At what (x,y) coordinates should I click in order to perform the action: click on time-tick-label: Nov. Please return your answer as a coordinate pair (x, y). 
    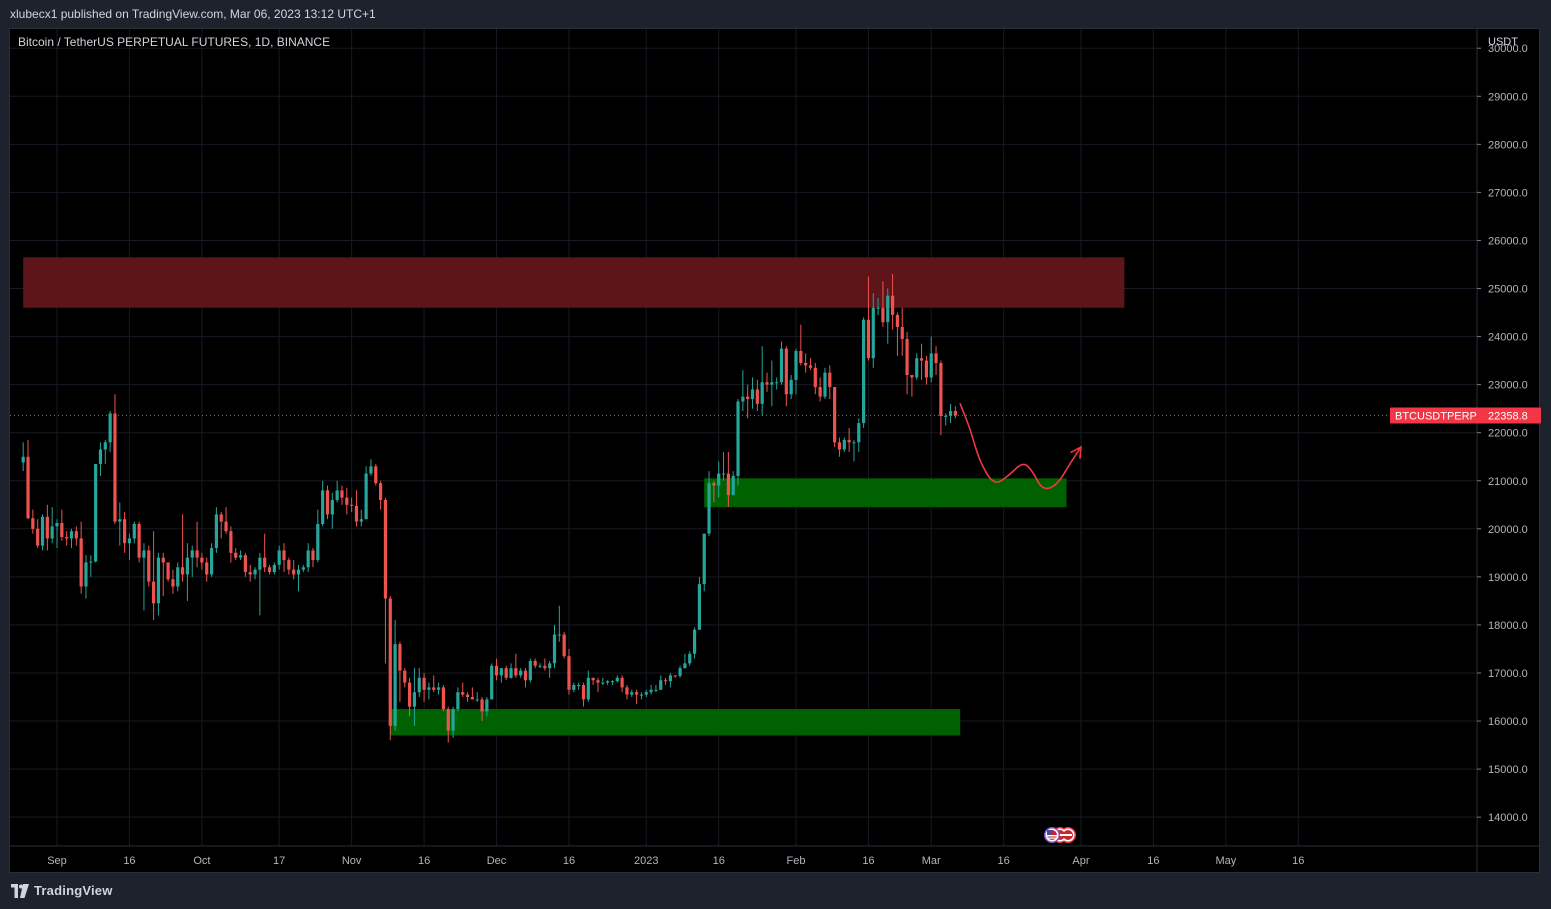
    Looking at the image, I should click on (352, 861).